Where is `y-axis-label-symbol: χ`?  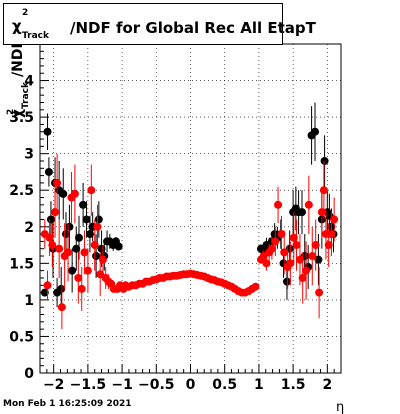
y-axis-label-symbol: χ is located at coordinates (18, 113).